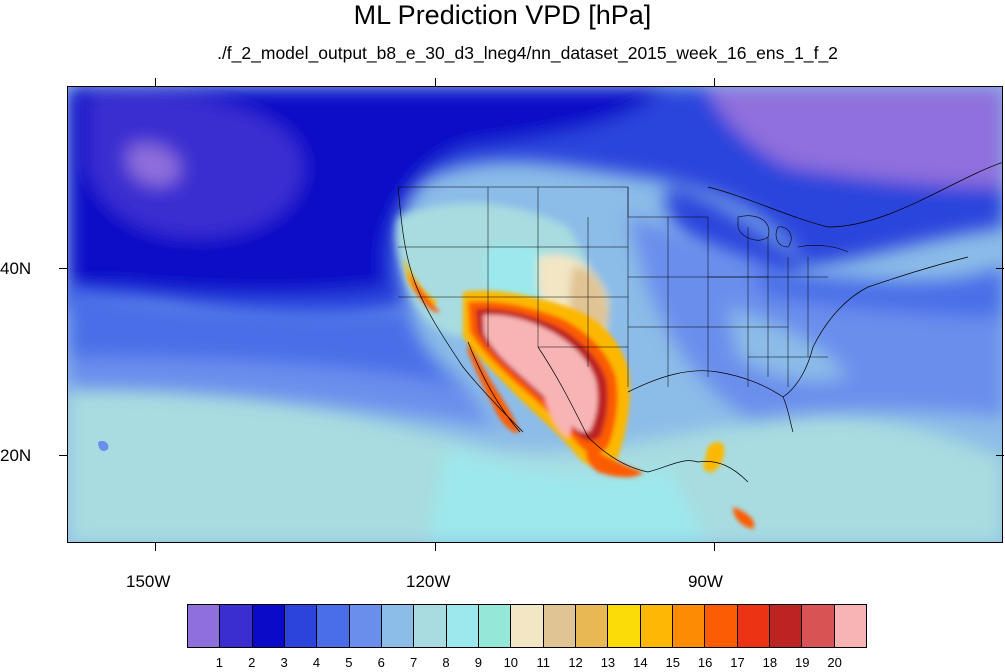 The image size is (1005, 672). What do you see at coordinates (446, 662) in the screenshot?
I see `colorbar-label: 8` at bounding box center [446, 662].